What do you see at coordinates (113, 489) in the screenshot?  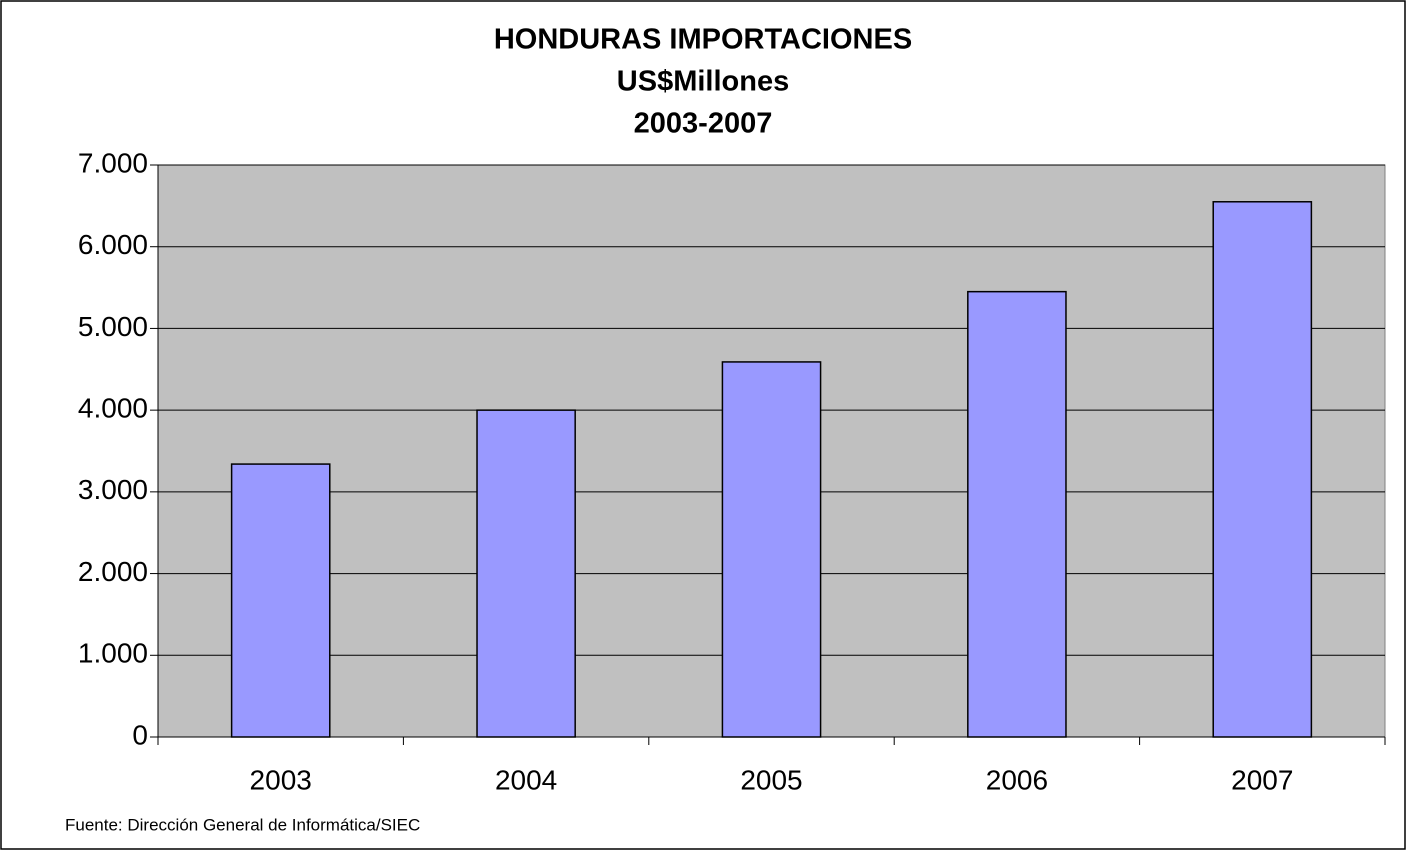 I see `y-tick-label: 3.000` at bounding box center [113, 489].